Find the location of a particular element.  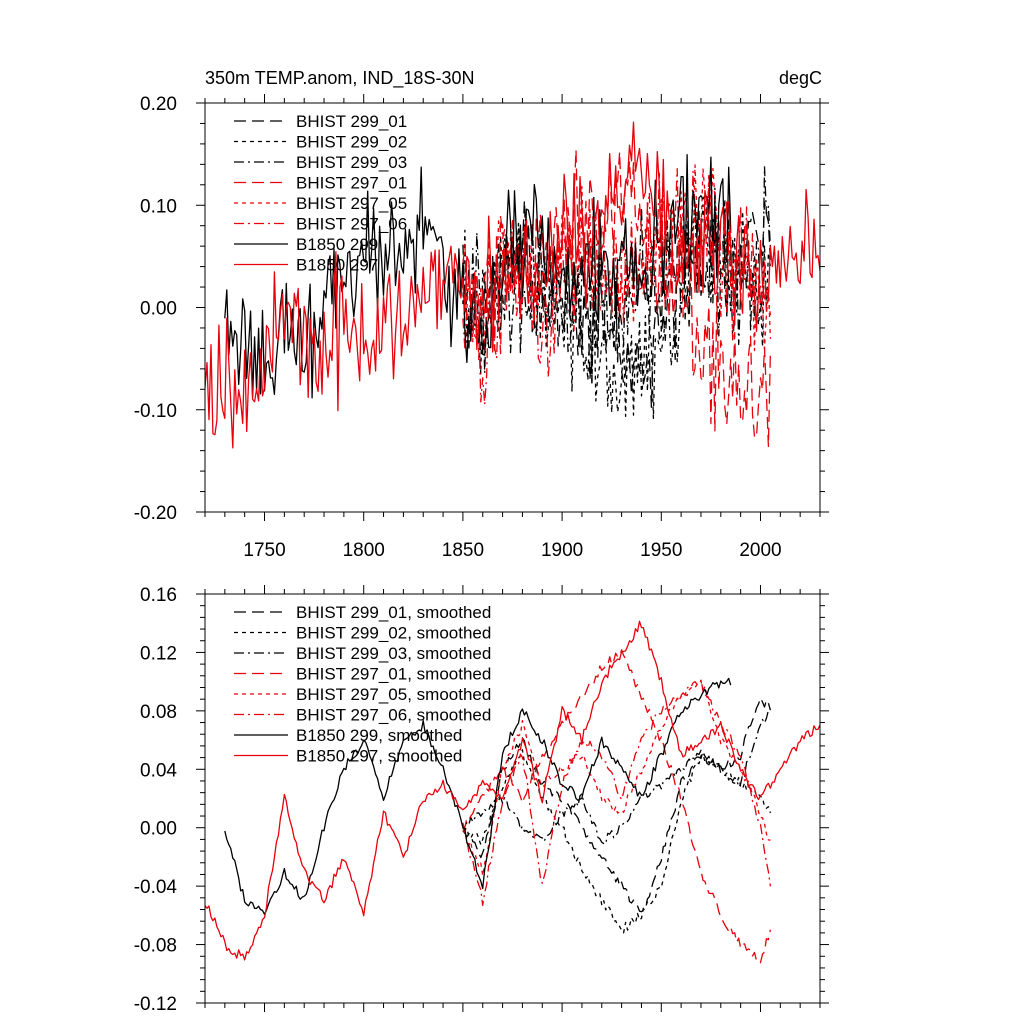

legend-label-bhist-299-01-smoothed: BHIST 299_01, smoothed is located at coordinates (393, 612).